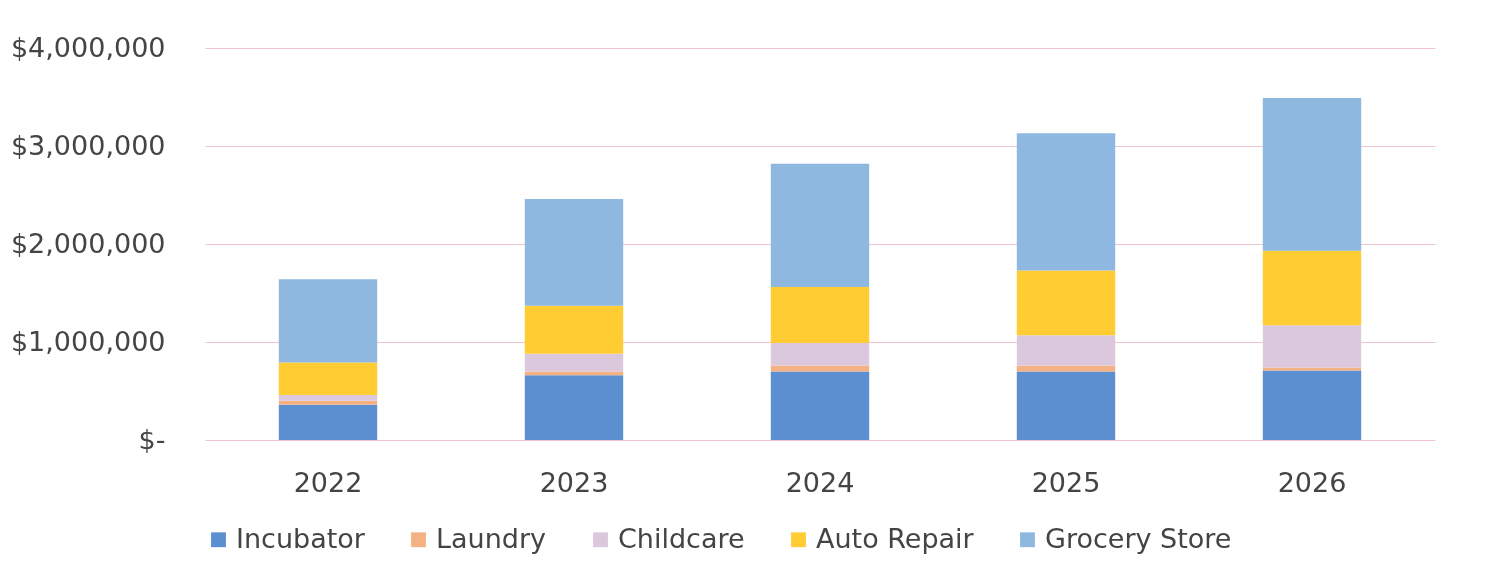  I want to click on y-tick-label: $1,000,000, so click(88, 341).